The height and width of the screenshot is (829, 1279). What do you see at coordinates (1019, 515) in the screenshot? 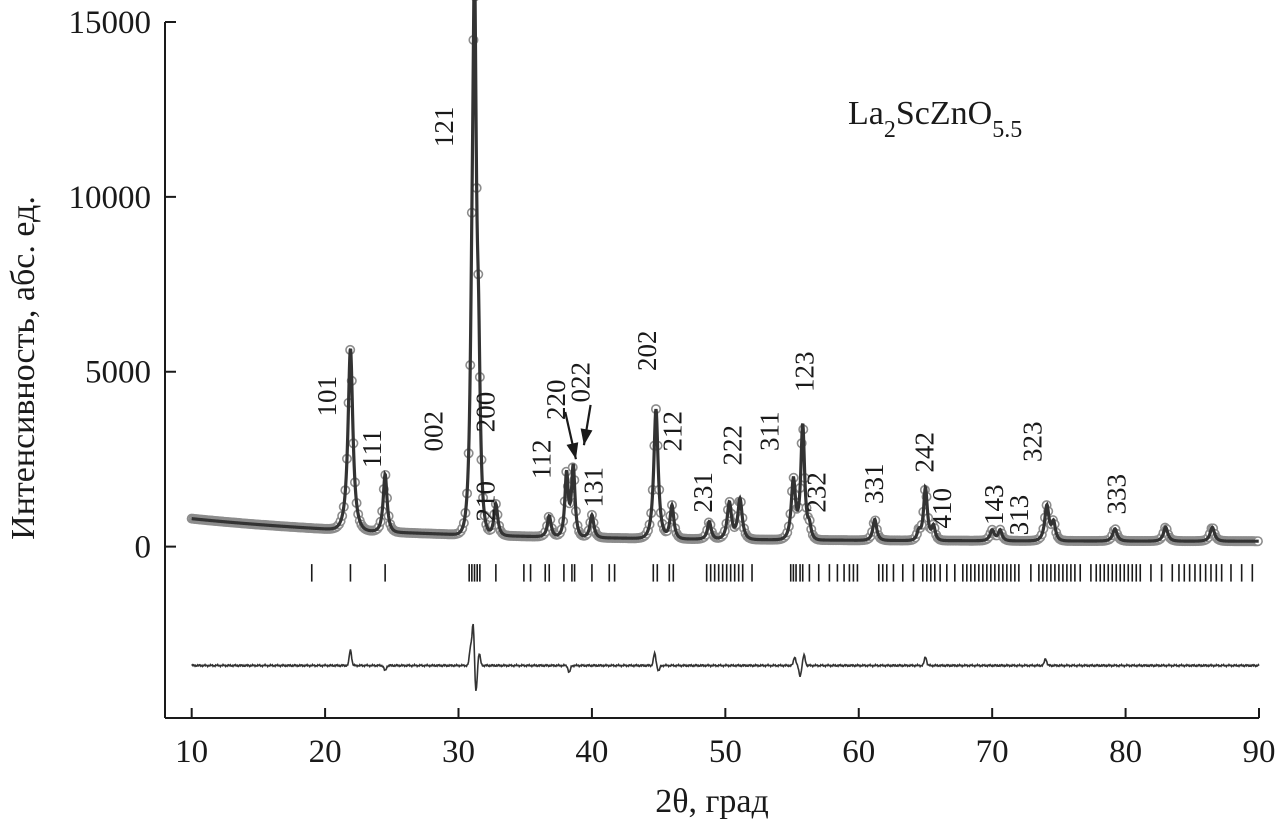
I see `peak-label: 313` at bounding box center [1019, 515].